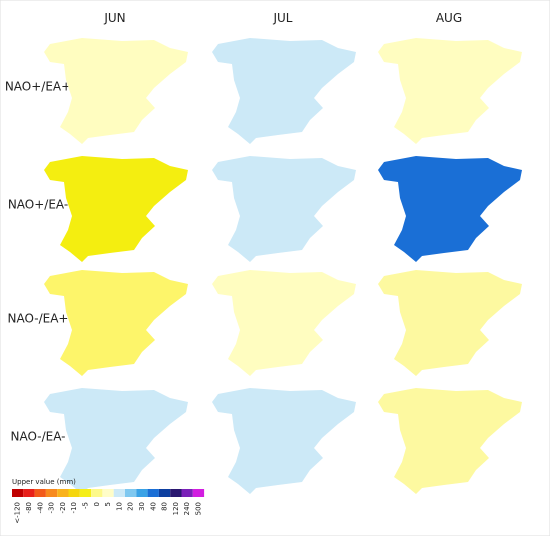 The image size is (550, 536). Describe the element at coordinates (187, 508) in the screenshot. I see `legend-label: 240` at that location.